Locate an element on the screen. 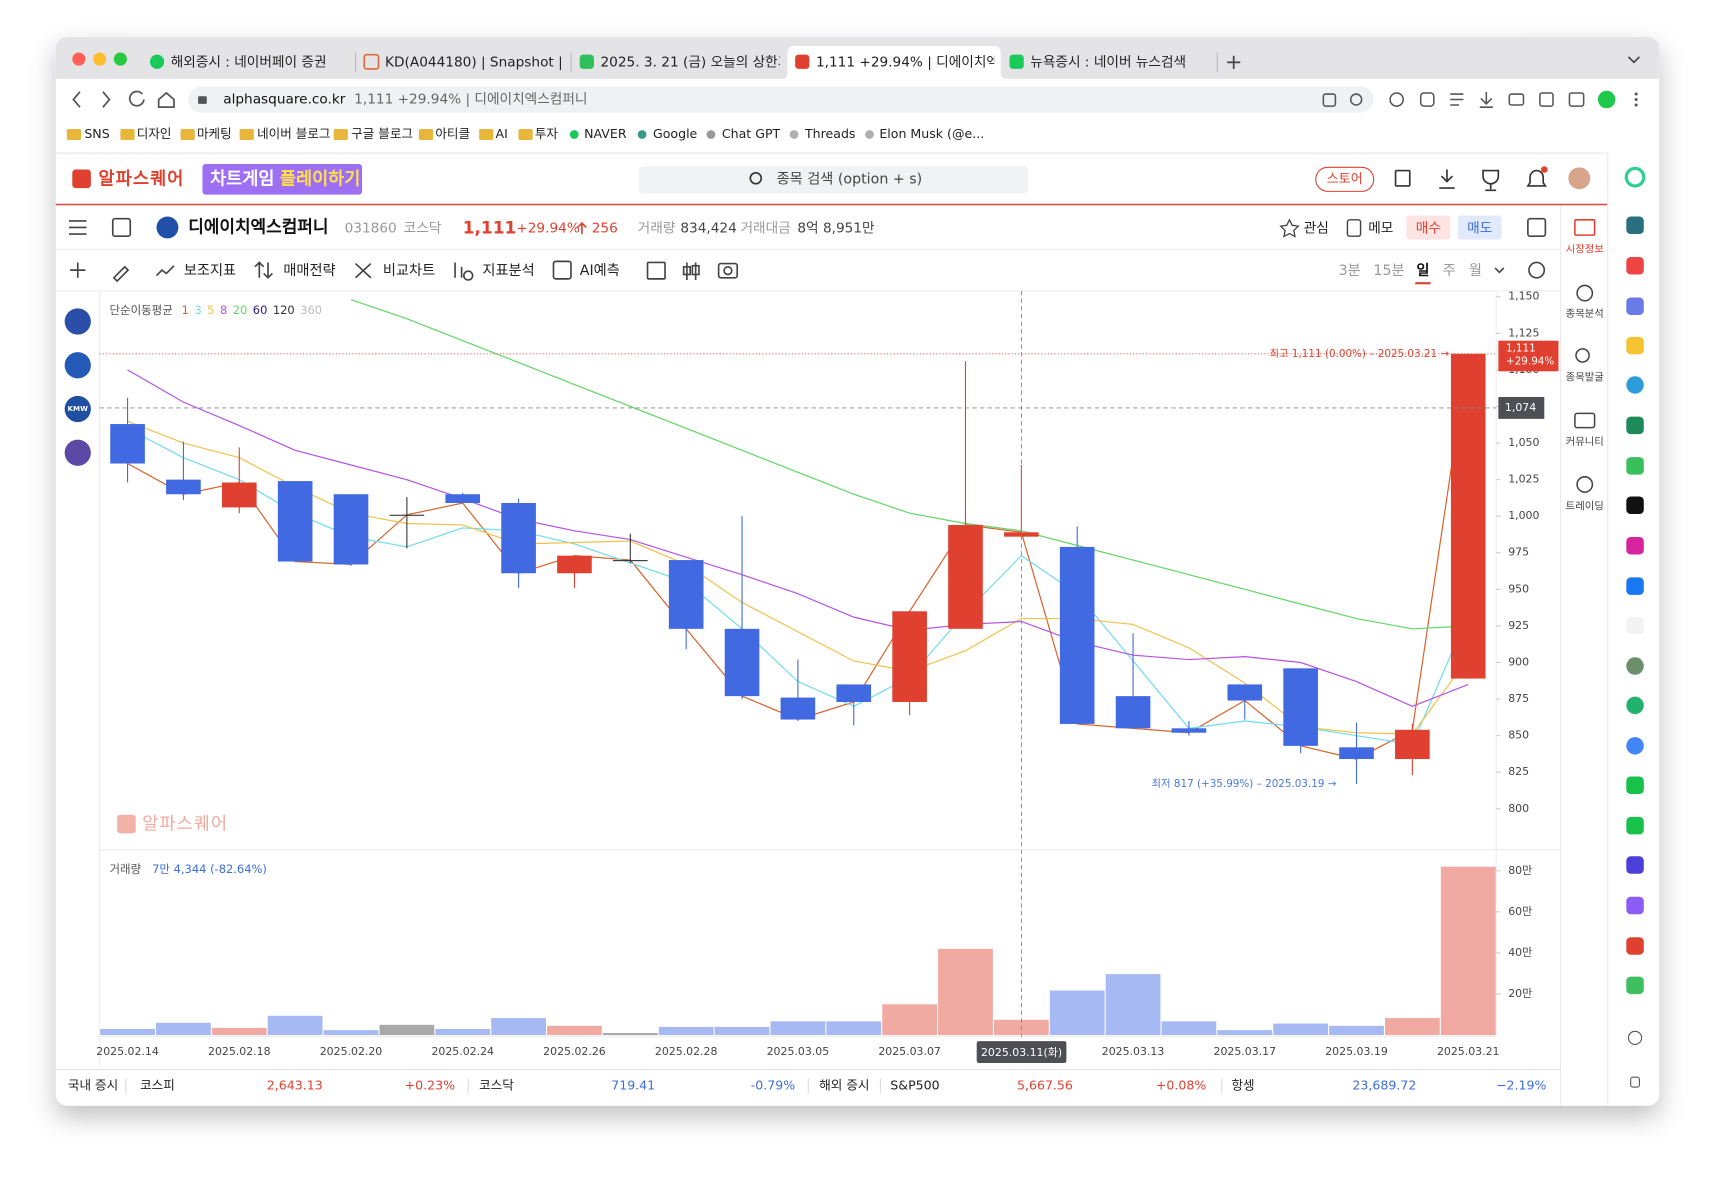 The height and width of the screenshot is (1180, 1715). bookmark: 아티클 is located at coordinates (452, 133).